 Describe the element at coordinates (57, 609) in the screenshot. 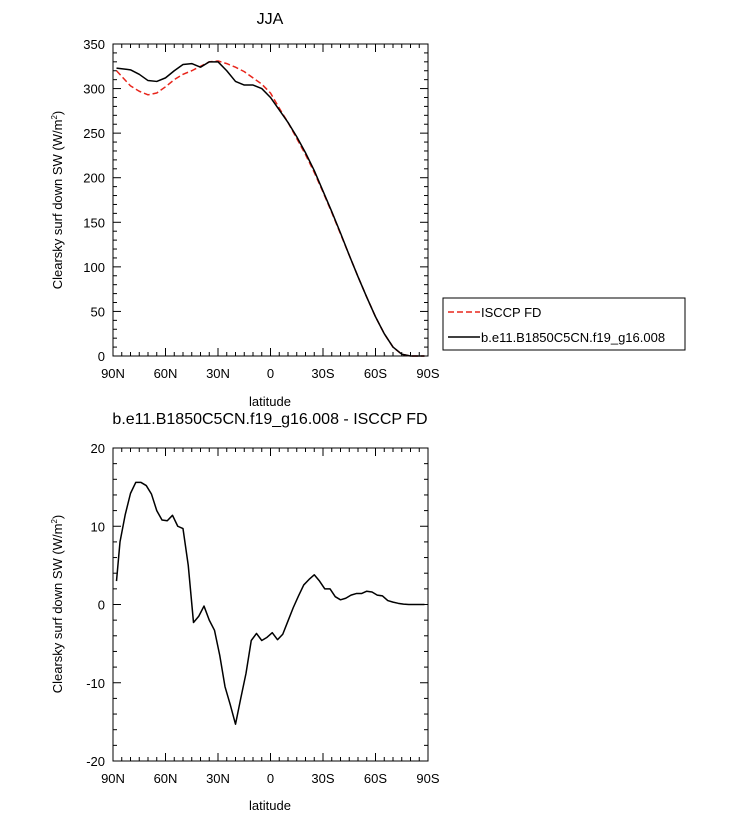

I see `y-axis-label-bottom-main: Clearsky surf down SW (W/m` at that location.